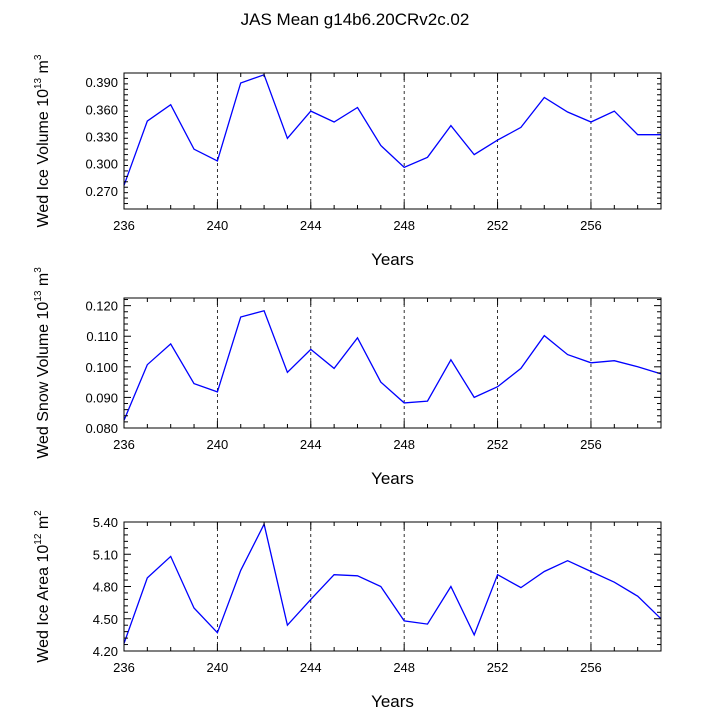  Describe the element at coordinates (101, 109) in the screenshot. I see `y-tick-label: 0.360` at that location.